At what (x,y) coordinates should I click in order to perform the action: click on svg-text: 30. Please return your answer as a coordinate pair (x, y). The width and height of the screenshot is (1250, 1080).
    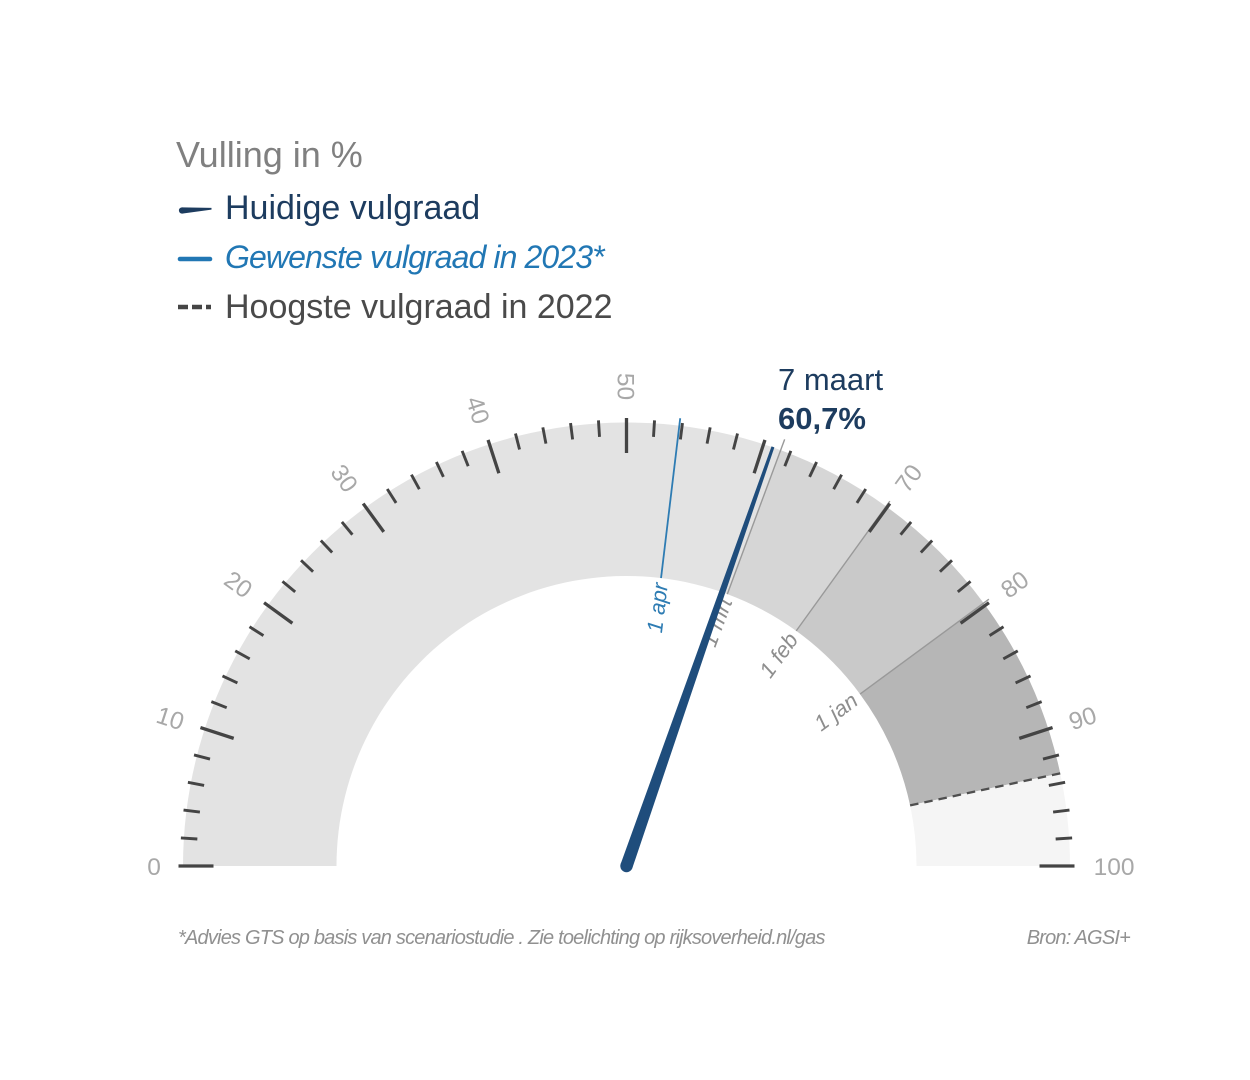
    Looking at the image, I should click on (344, 479).